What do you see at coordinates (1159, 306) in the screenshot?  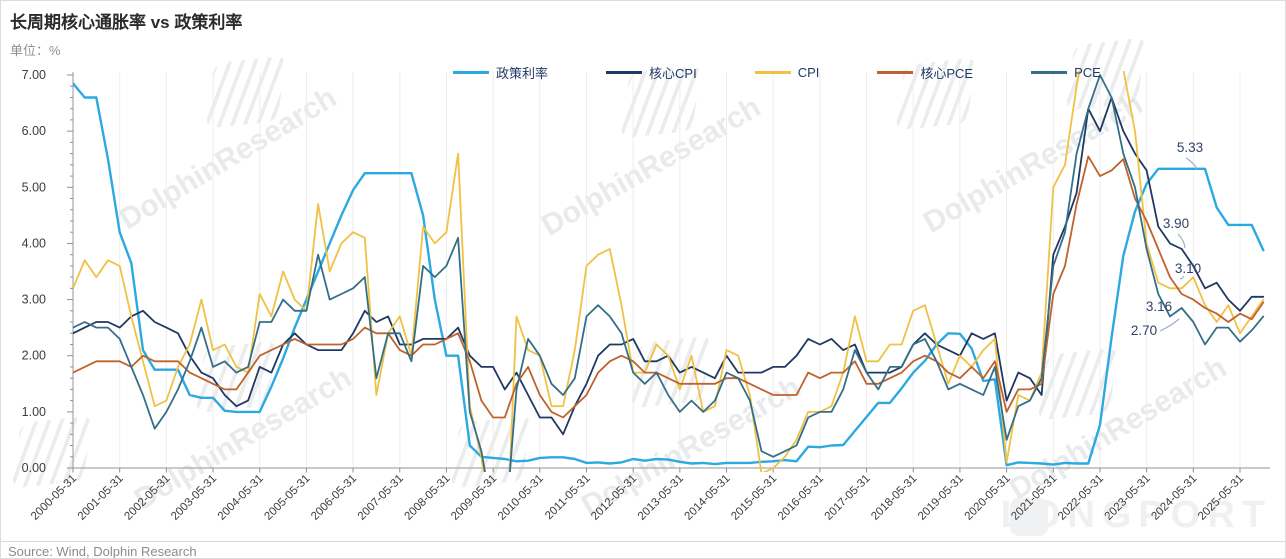 I see `annotation-value: 3.16` at bounding box center [1159, 306].